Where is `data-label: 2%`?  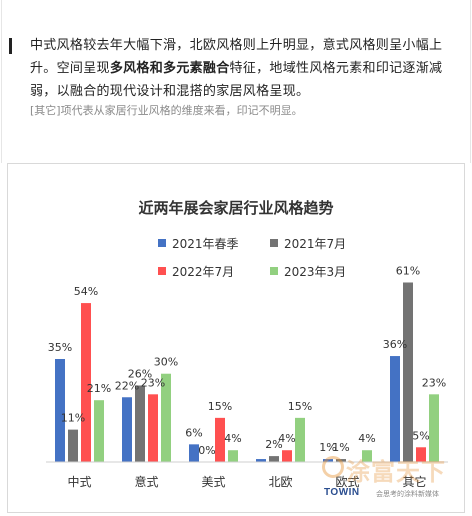 data-label: 2% is located at coordinates (273, 444).